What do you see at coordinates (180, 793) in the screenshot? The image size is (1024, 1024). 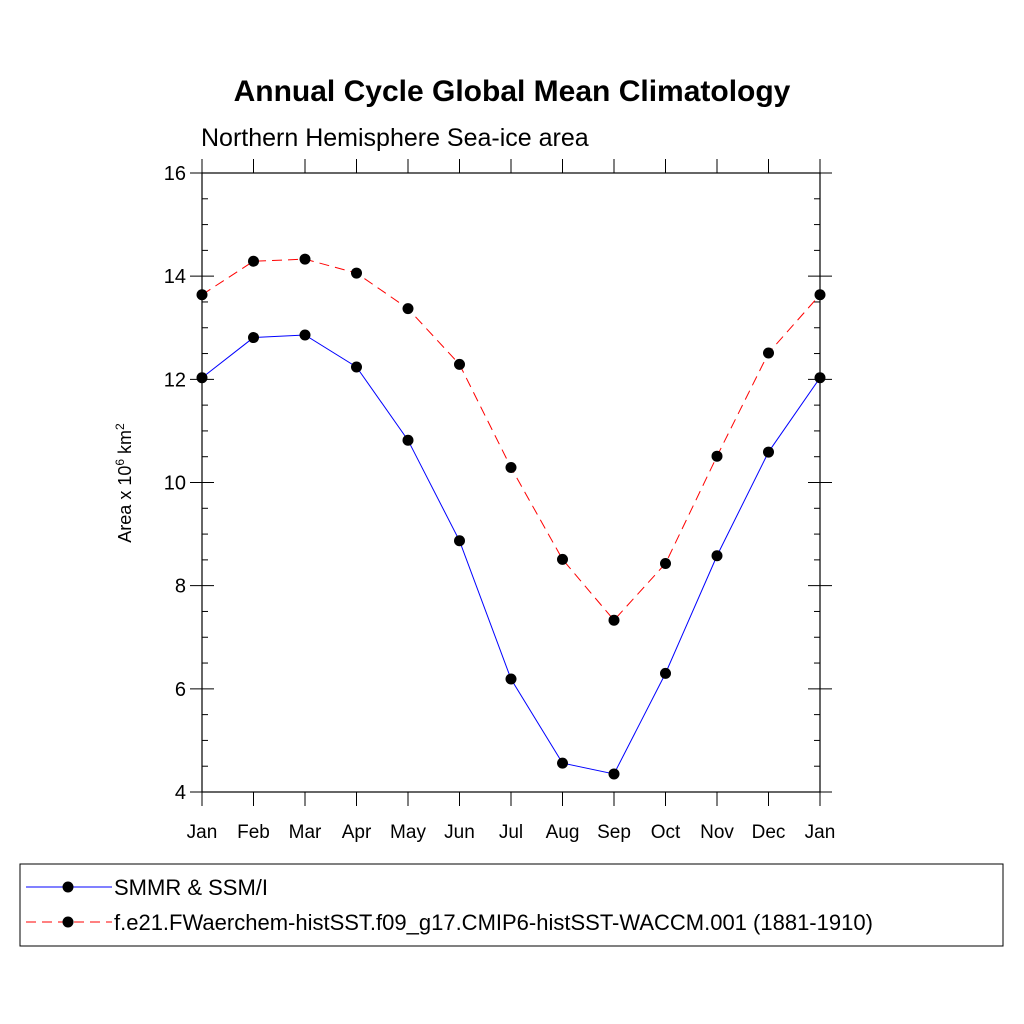 I see `y-tick-label: 4` at bounding box center [180, 793].